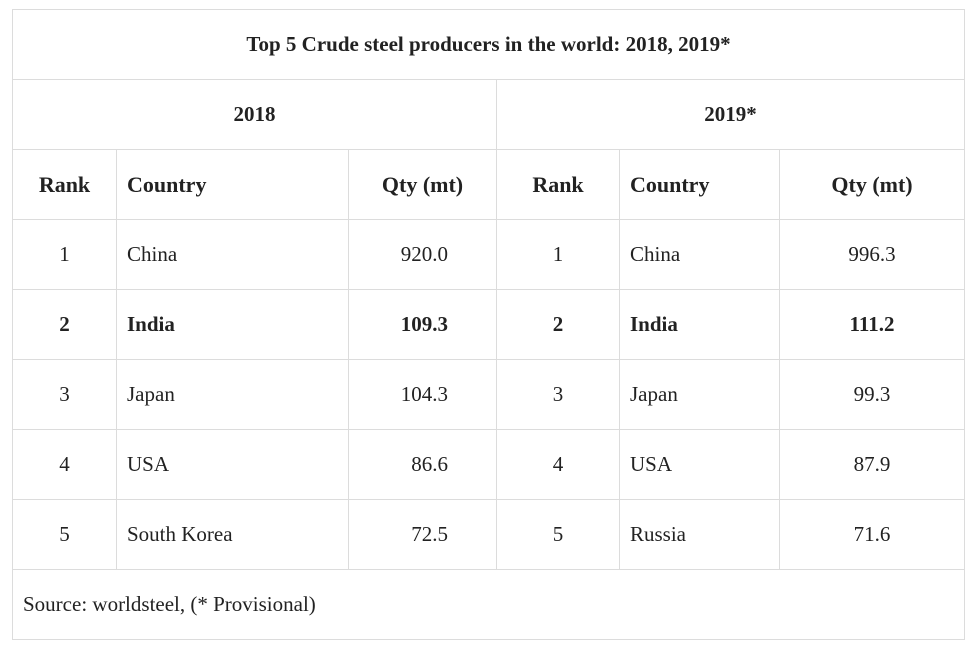  Describe the element at coordinates (64, 534) in the screenshot. I see `rank-2018-cell: 5` at that location.